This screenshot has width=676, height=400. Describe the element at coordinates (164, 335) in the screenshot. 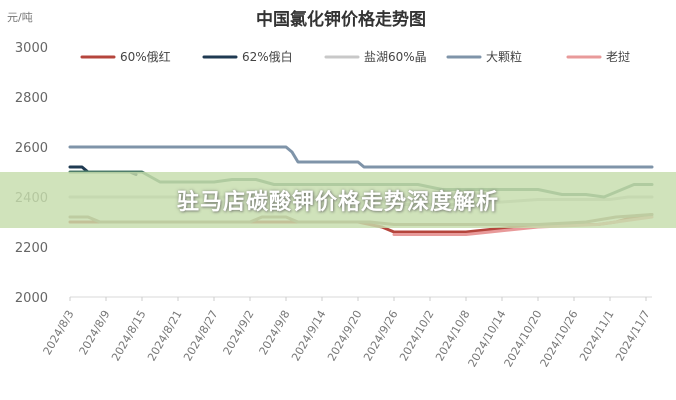

I see `x-tick-label: 2024/8/21` at that location.